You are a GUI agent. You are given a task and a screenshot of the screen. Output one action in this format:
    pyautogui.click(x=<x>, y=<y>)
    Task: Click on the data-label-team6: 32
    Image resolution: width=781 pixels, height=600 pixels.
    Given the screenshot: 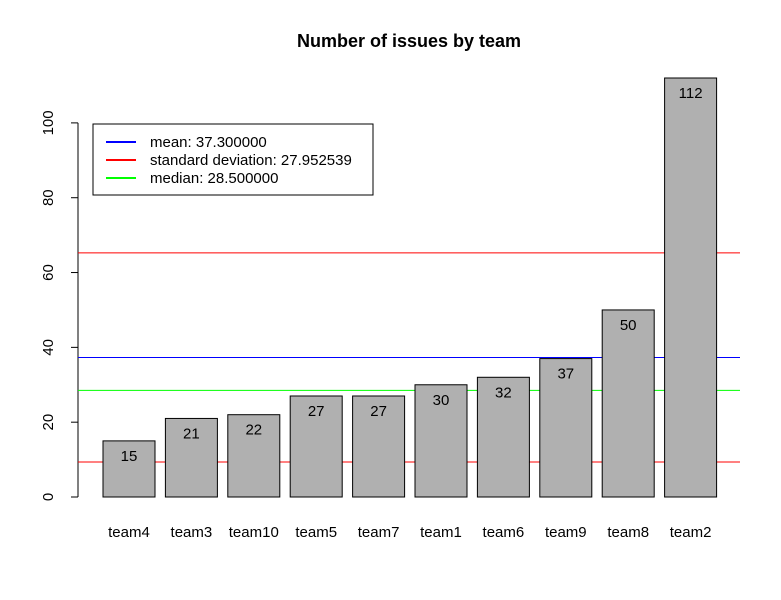 What is the action you would take?
    pyautogui.click(x=503, y=392)
    